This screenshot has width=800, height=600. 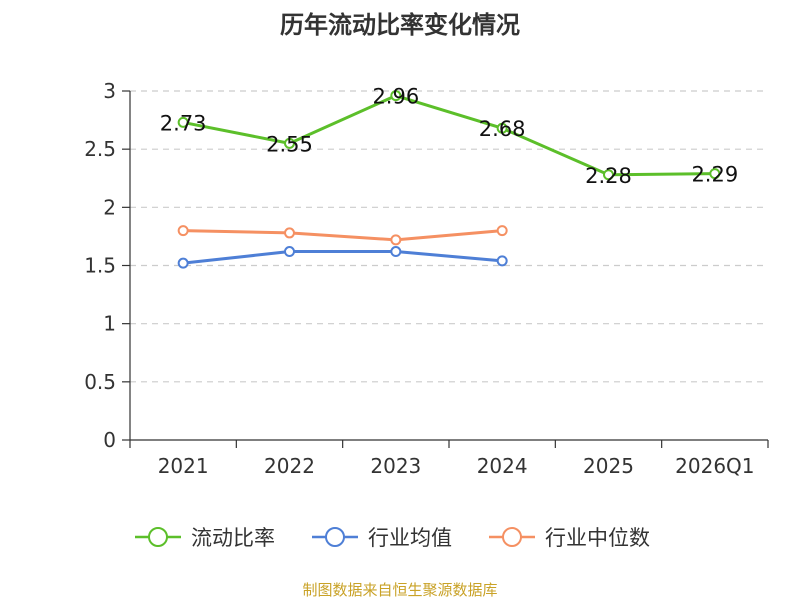 What do you see at coordinates (109, 91) in the screenshot?
I see `y-tick-label: 3` at bounding box center [109, 91].